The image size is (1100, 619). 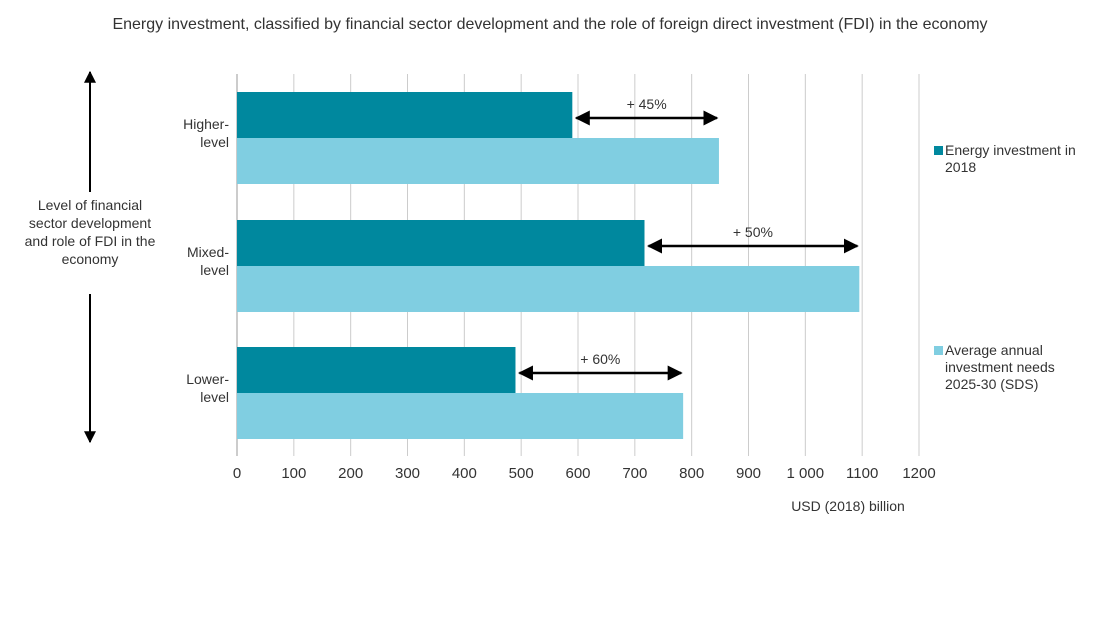 I want to click on x-tick-label-0: 0, so click(x=237, y=473).